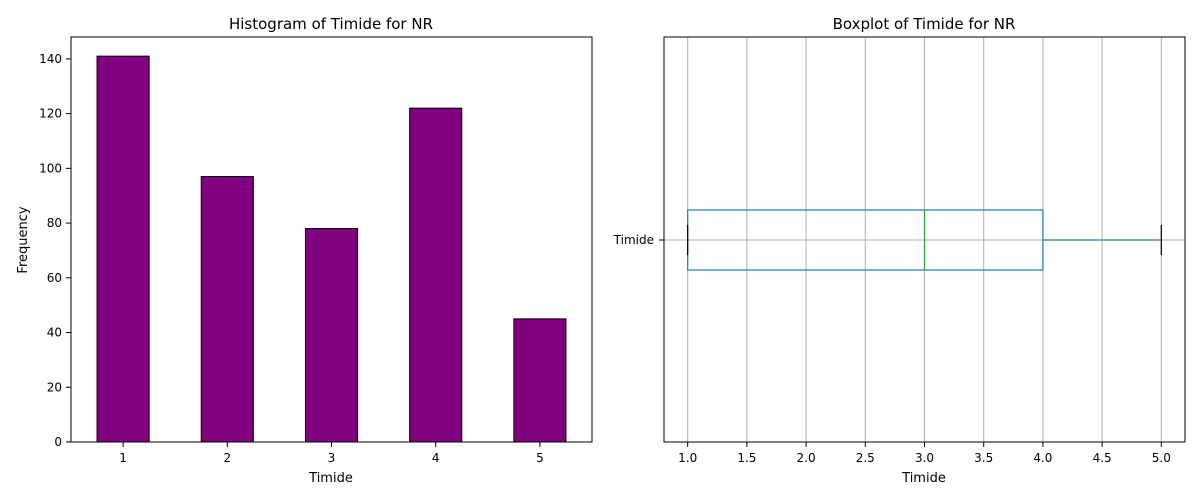 The width and height of the screenshot is (1200, 500). What do you see at coordinates (50, 168) in the screenshot?
I see `histogram-y-tick-label: 100` at bounding box center [50, 168].